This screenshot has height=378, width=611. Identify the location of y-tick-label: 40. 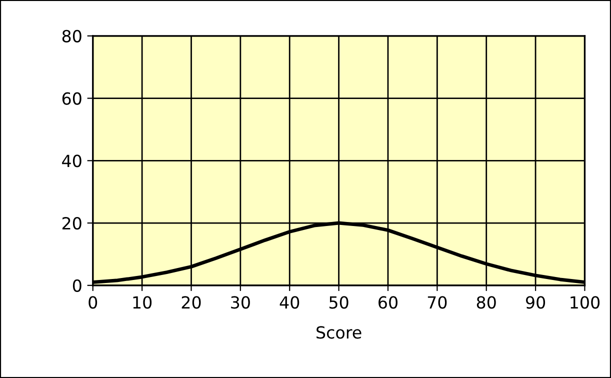
(72, 161).